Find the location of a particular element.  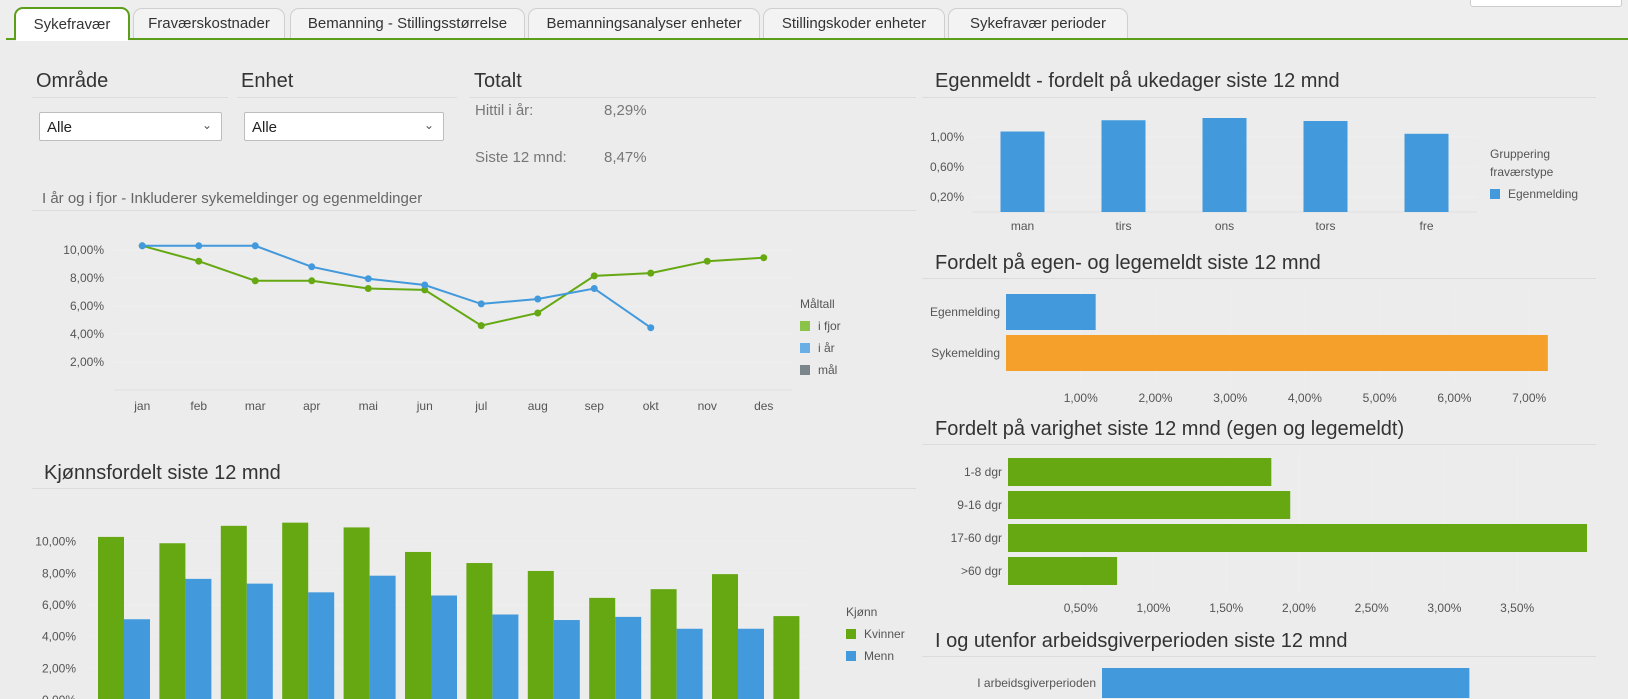

omrade-label: Område is located at coordinates (72, 81).